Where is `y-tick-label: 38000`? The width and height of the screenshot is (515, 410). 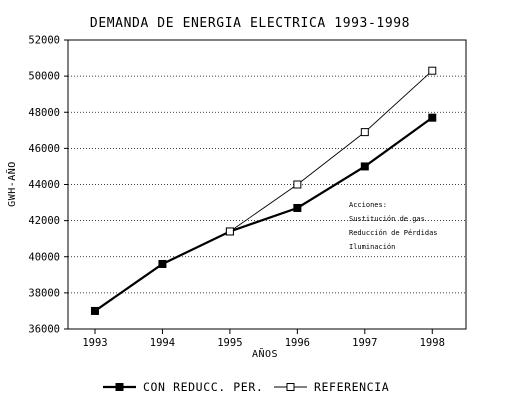 y-tick-label: 38000 is located at coordinates (44, 293).